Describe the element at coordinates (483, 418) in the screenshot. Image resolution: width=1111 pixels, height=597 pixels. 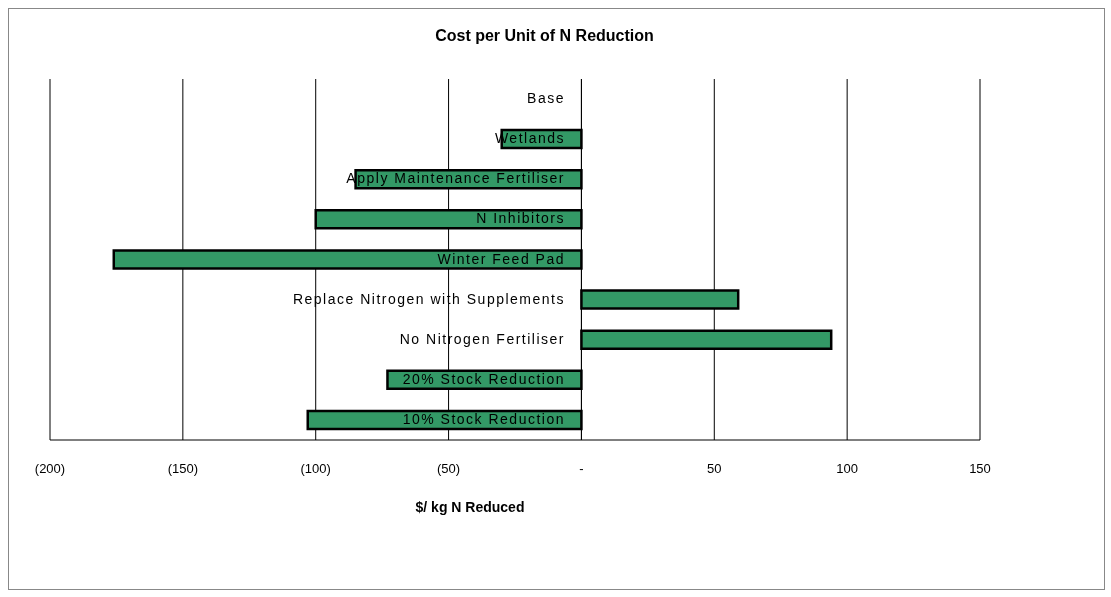
I see `y-tick-label: 10% Stock Reduction` at that location.